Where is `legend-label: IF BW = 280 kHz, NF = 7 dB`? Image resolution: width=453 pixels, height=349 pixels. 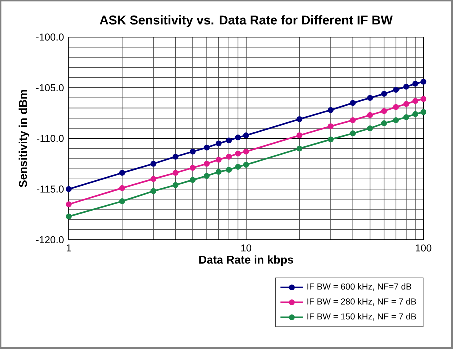
legend-label: IF BW = 280 kHz, NF = 7 dB is located at coordinates (362, 302).